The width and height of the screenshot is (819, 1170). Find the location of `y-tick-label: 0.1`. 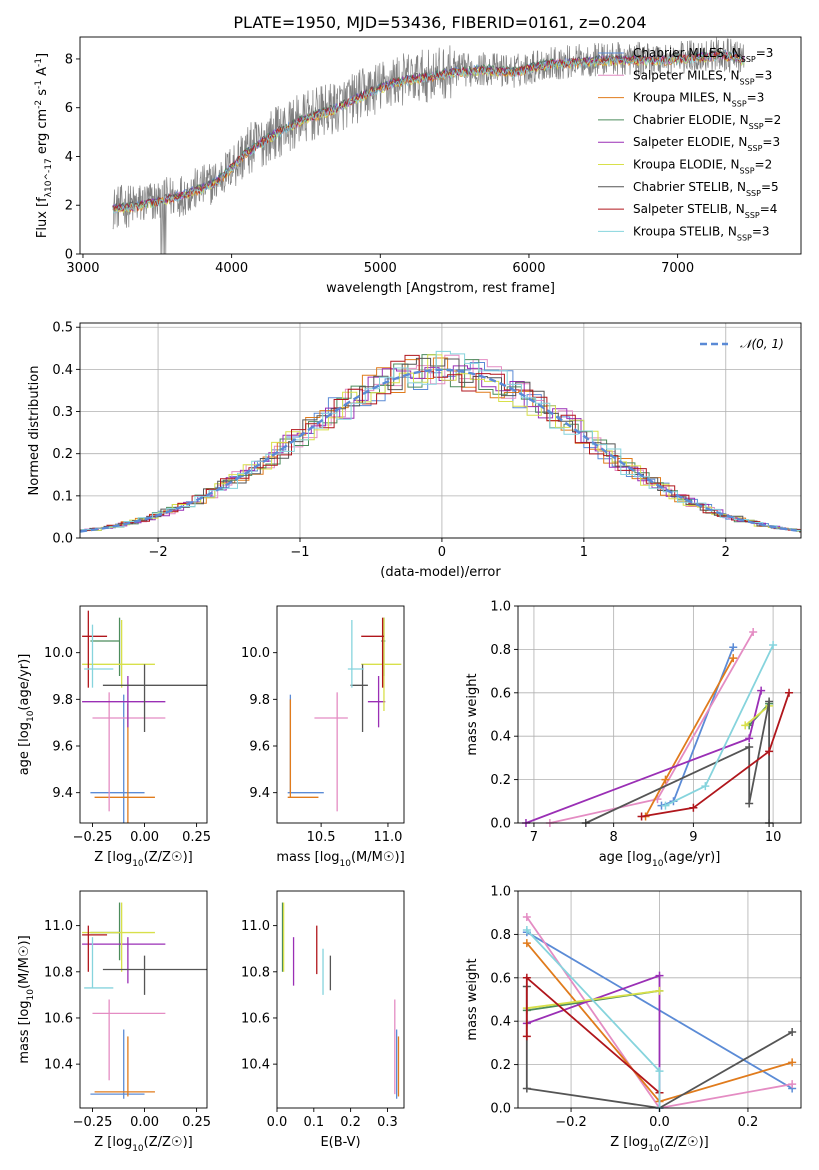

y-tick-label: 0.1 is located at coordinates (62, 496).